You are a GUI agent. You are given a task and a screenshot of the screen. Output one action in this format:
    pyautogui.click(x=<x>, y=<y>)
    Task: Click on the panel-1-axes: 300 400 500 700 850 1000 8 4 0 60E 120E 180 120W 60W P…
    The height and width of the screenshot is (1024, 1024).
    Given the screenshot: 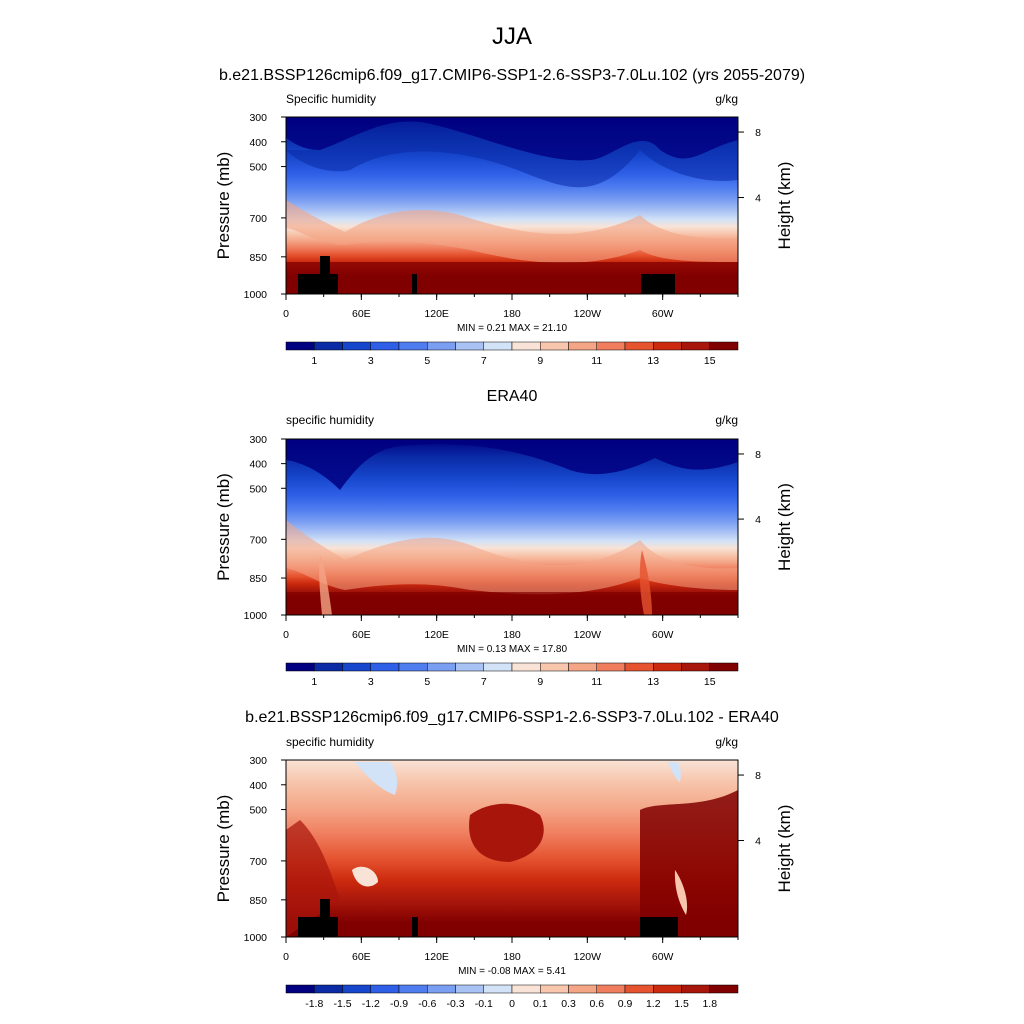 What is the action you would take?
    pyautogui.click(x=504, y=216)
    